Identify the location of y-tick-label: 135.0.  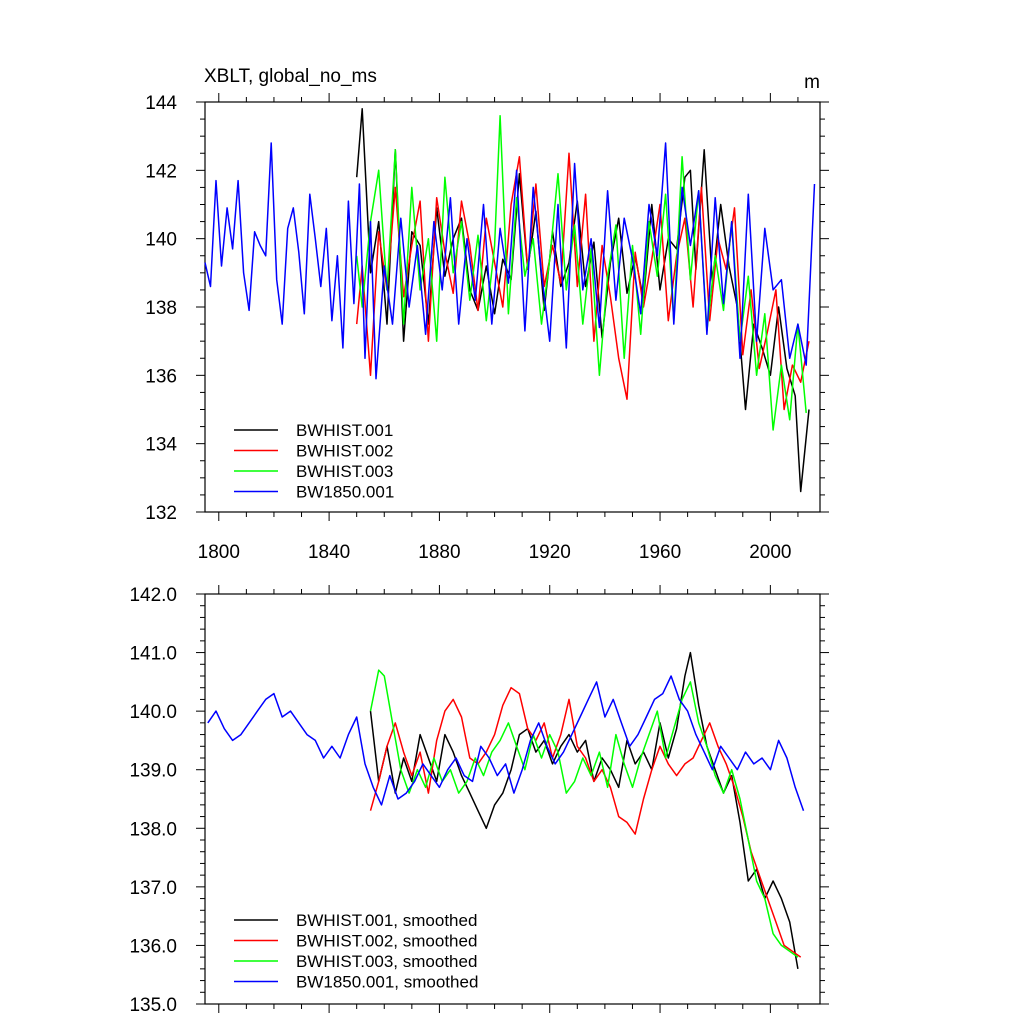
(153, 1005).